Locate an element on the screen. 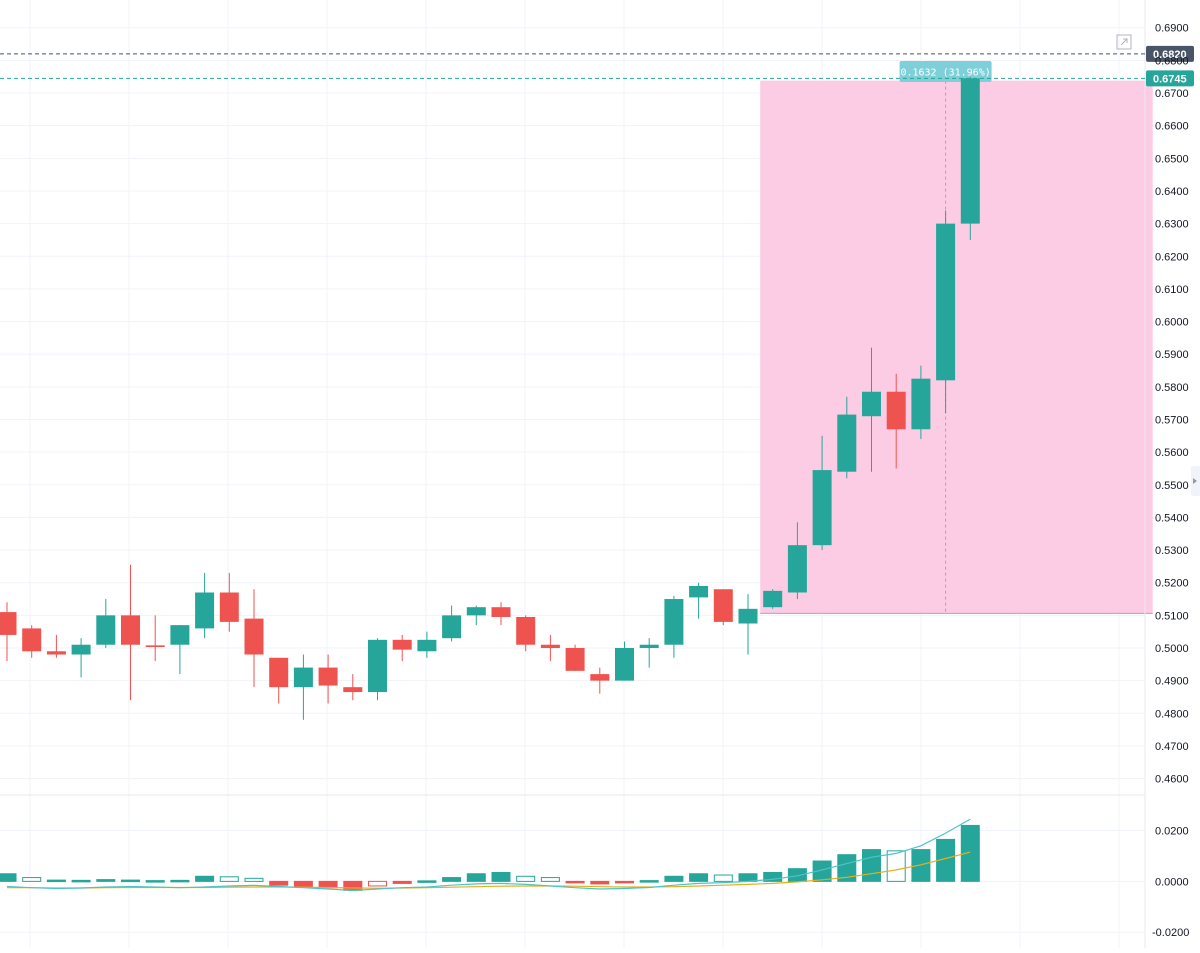  measure-label: 0.1632 (31.96%) is located at coordinates (945, 71).